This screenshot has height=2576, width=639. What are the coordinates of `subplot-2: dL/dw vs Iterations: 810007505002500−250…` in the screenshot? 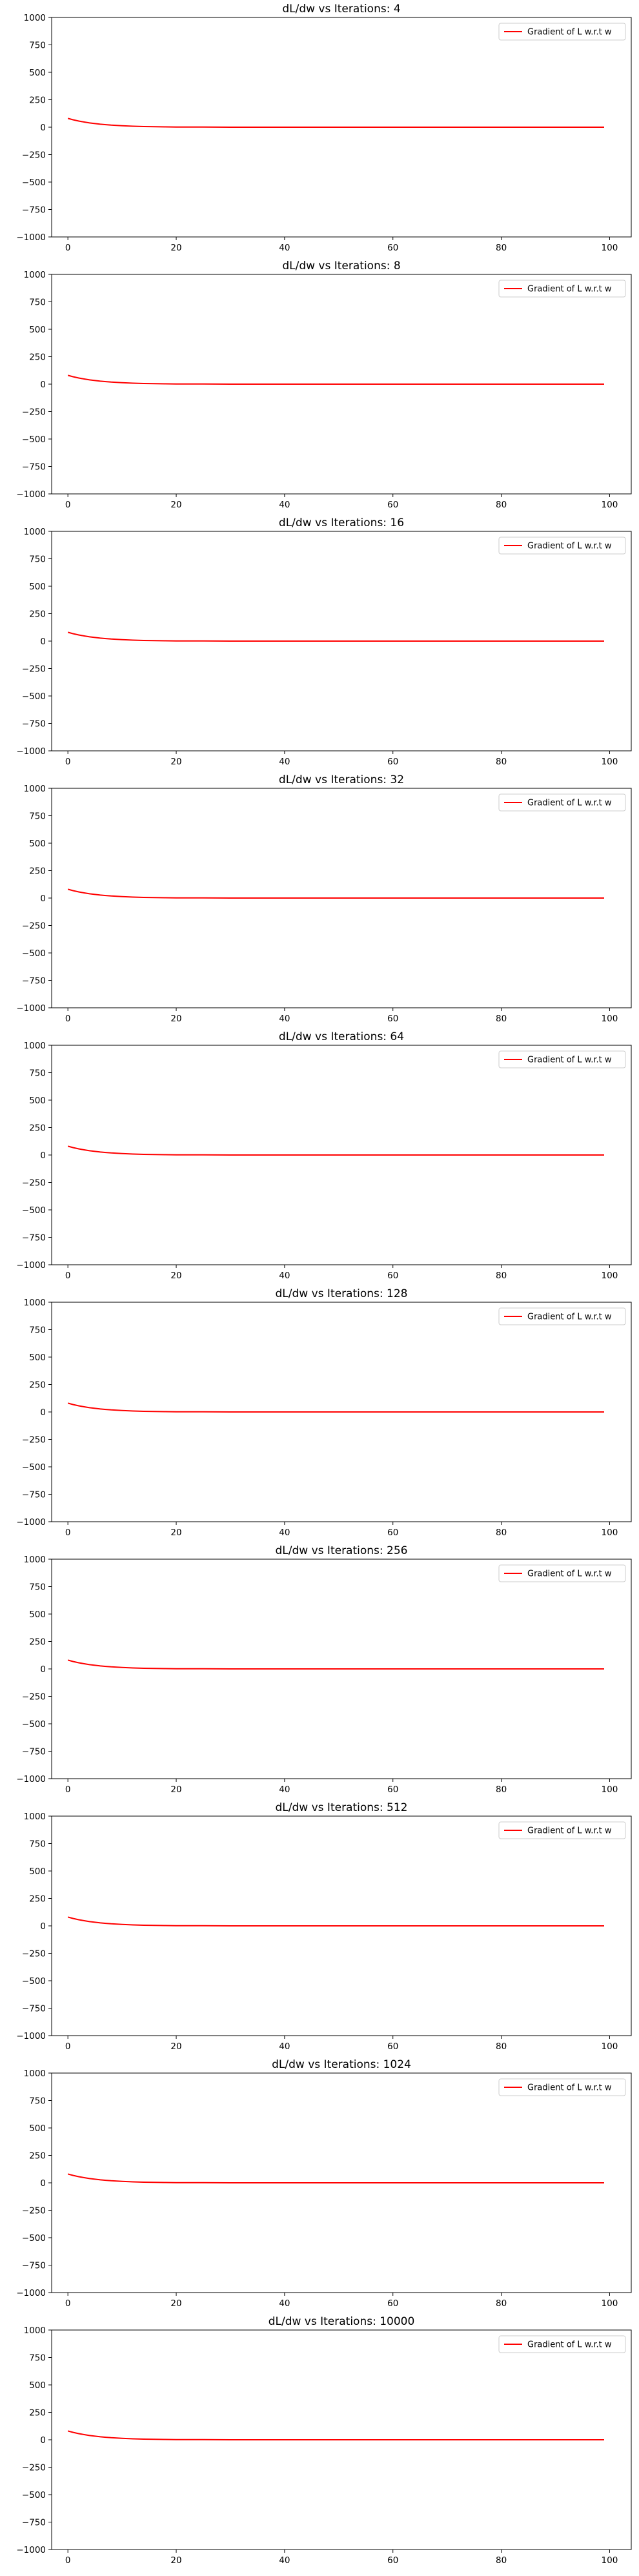 It's located at (324, 385).